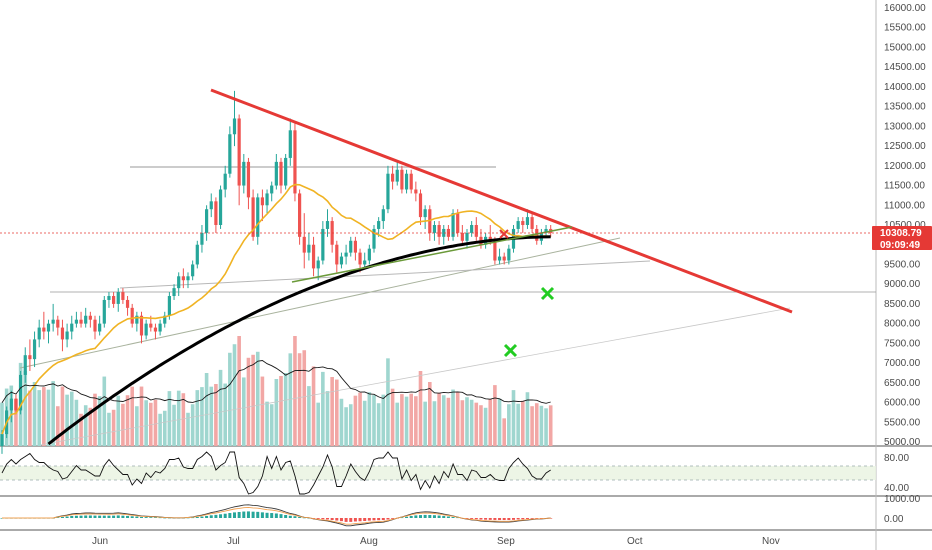 This screenshot has width=932, height=550. I want to click on time-axis: Jun Jul Aug Sep Oct Nov, so click(436, 541).